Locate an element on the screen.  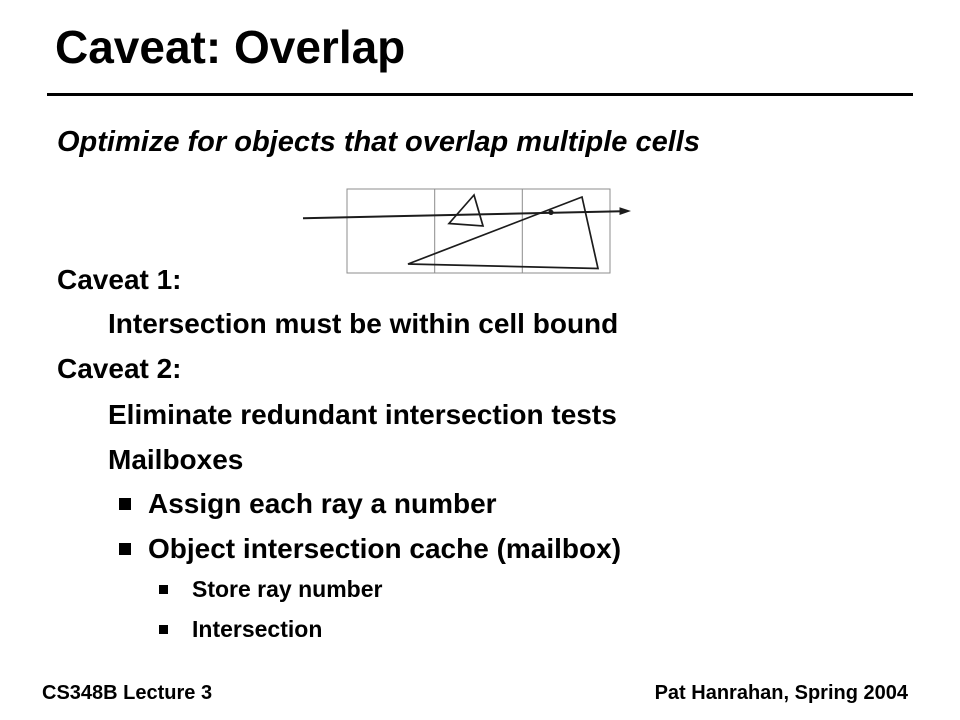
bullet-item-label: Object intersection cache (mailbox) is located at coordinates (385, 548).